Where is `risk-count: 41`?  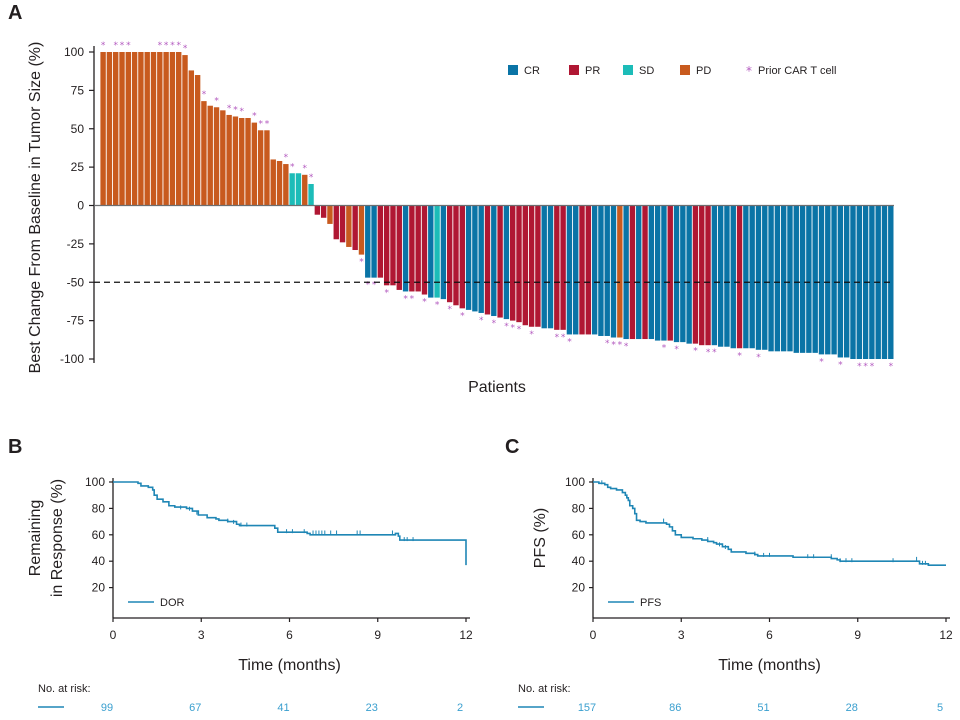 risk-count: 41 is located at coordinates (283, 708).